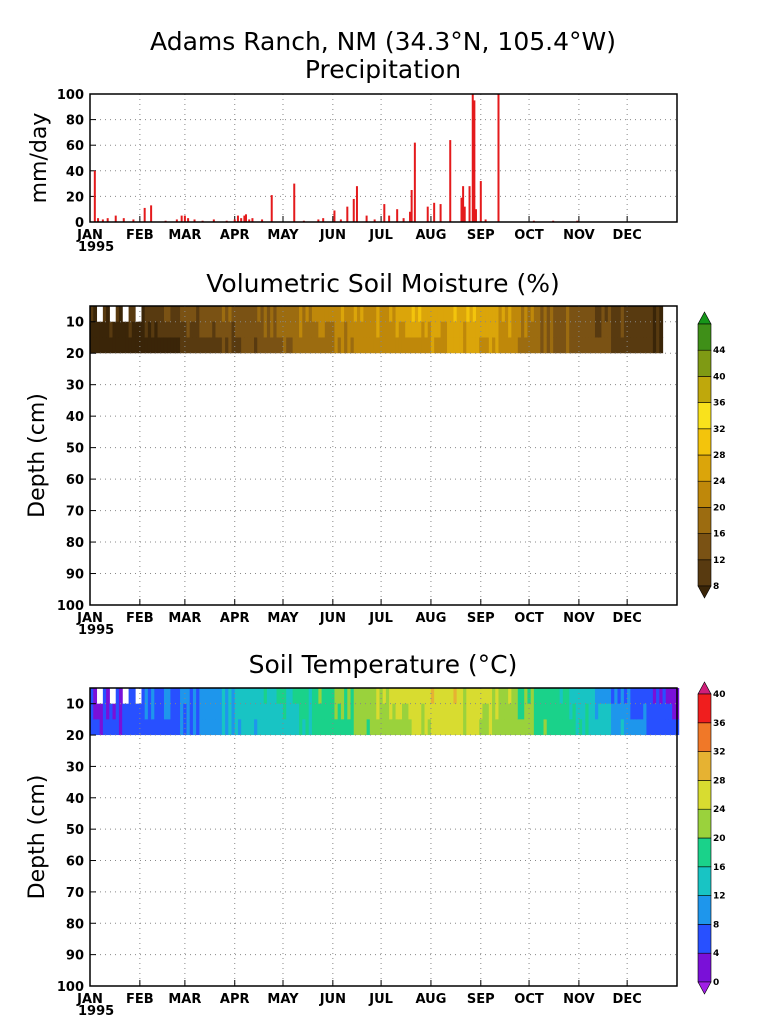 This screenshot has height=1024, width=768. Describe the element at coordinates (383, 283) in the screenshot. I see `moisture-title: Volumetric Soil Moisture (%)` at that location.